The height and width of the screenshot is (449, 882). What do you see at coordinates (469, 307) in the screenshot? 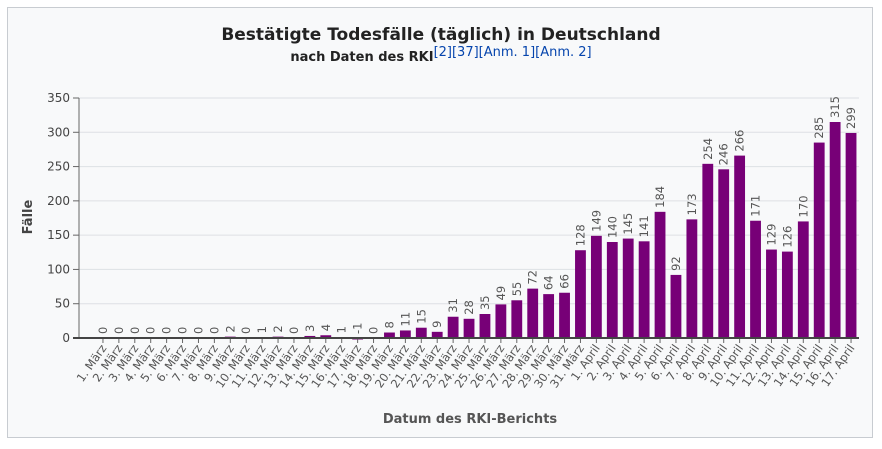
I see `data-label: 28` at bounding box center [469, 307].